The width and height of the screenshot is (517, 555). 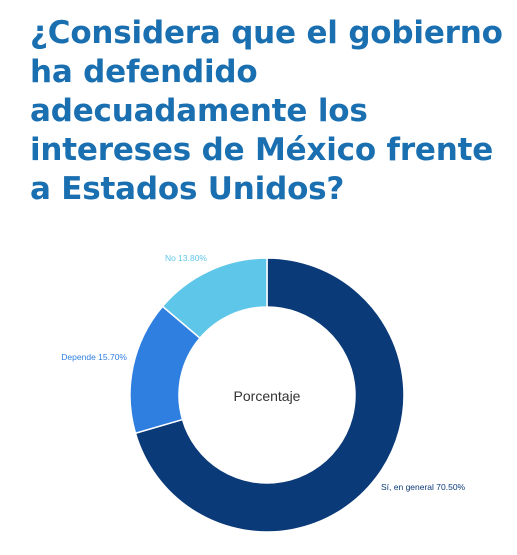 What do you see at coordinates (423, 487) in the screenshot?
I see `slice-label-1: Sí, en general 70.50%` at bounding box center [423, 487].